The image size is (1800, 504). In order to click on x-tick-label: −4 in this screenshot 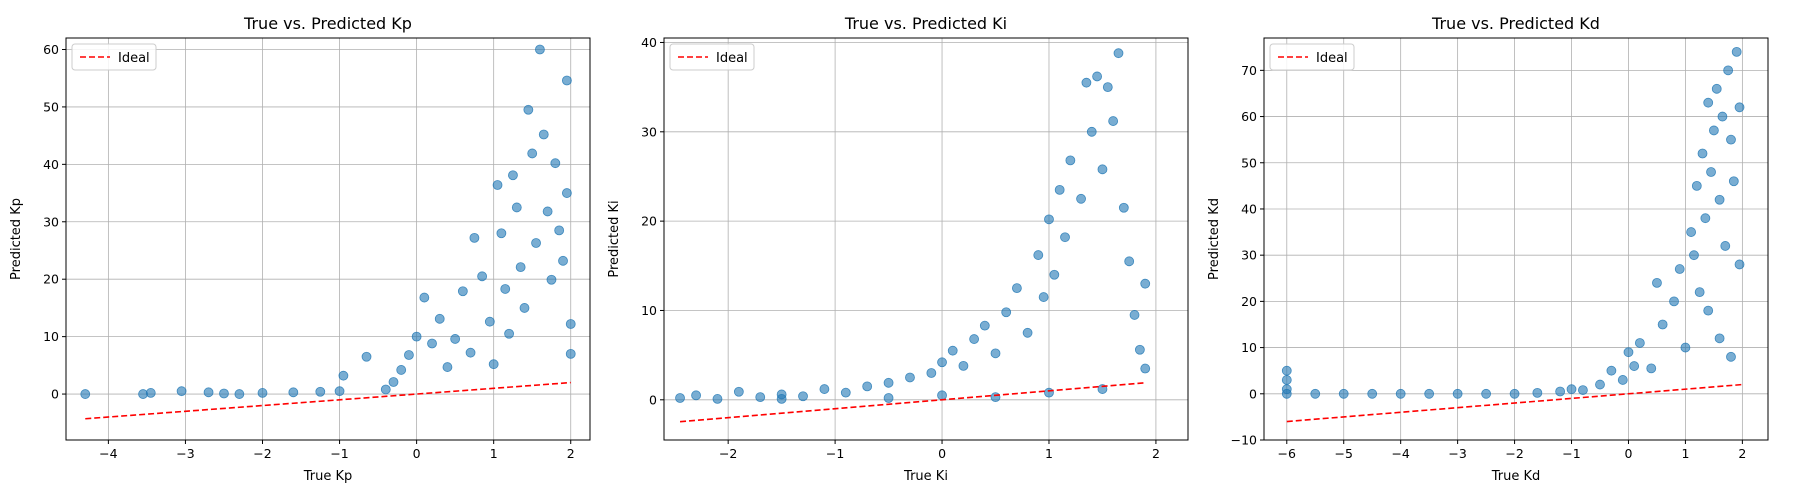, I will do `click(108, 453)`.